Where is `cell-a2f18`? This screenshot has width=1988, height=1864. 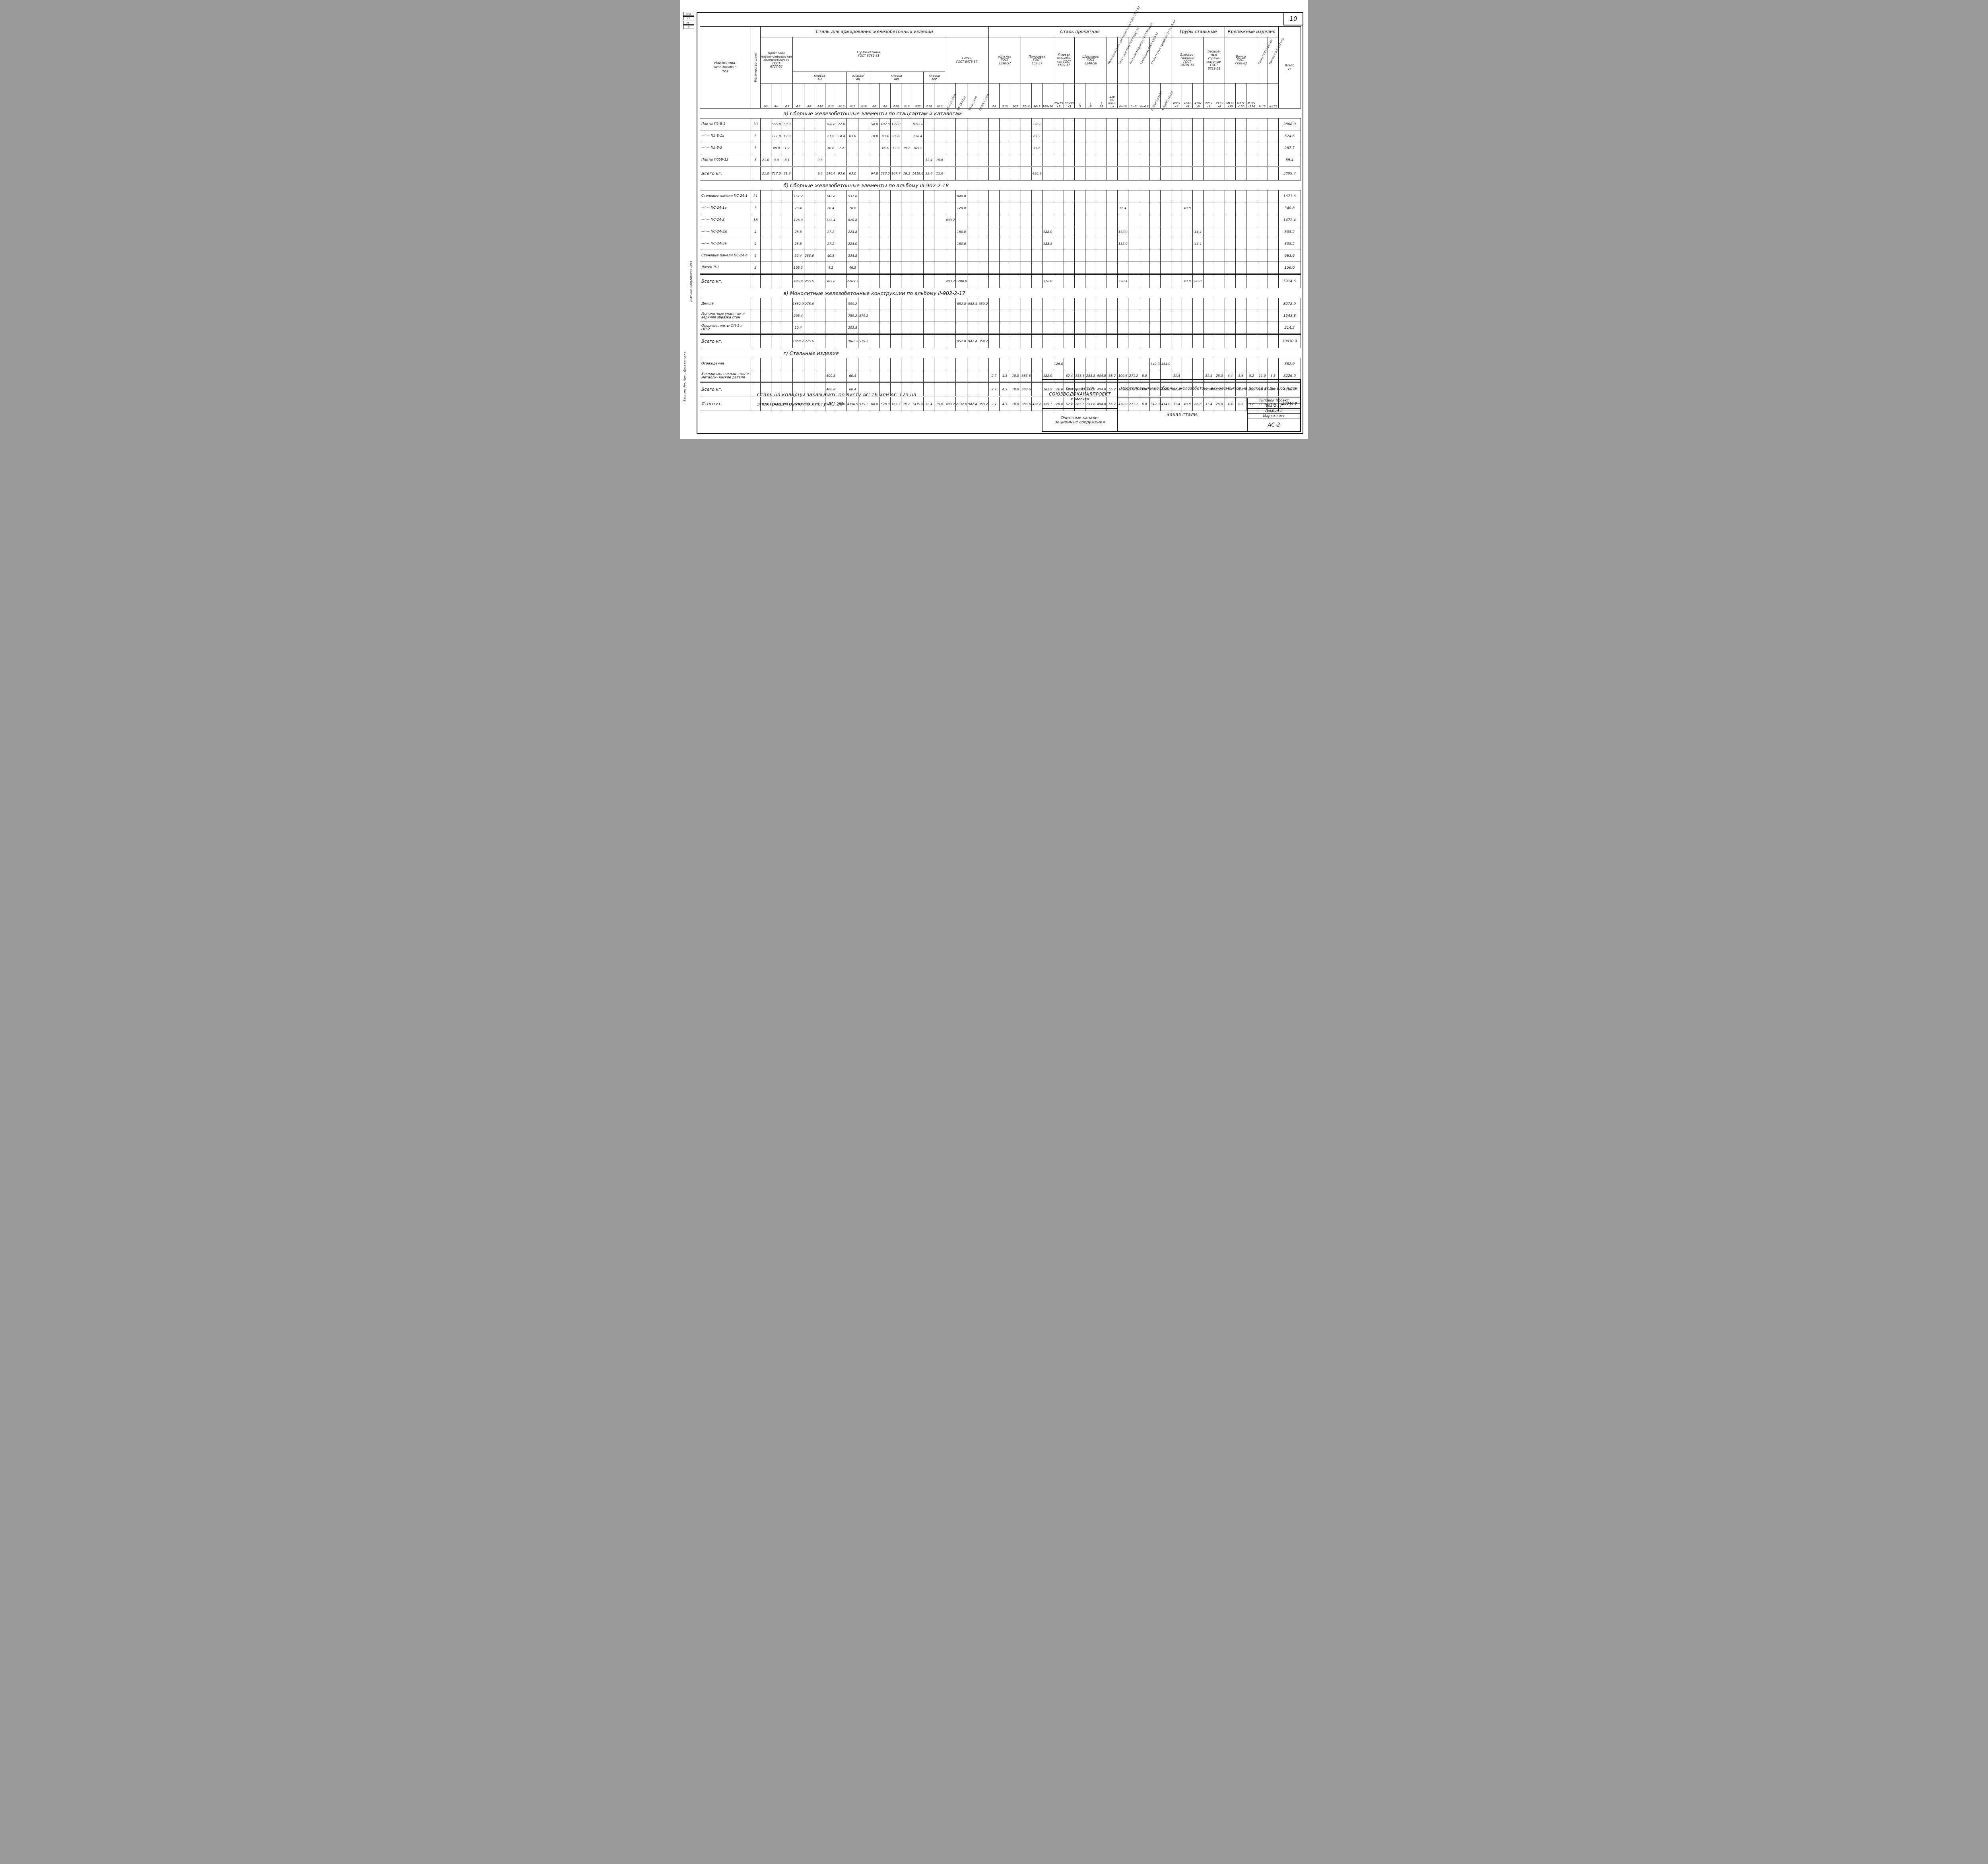 cell-a2f18 is located at coordinates (864, 161).